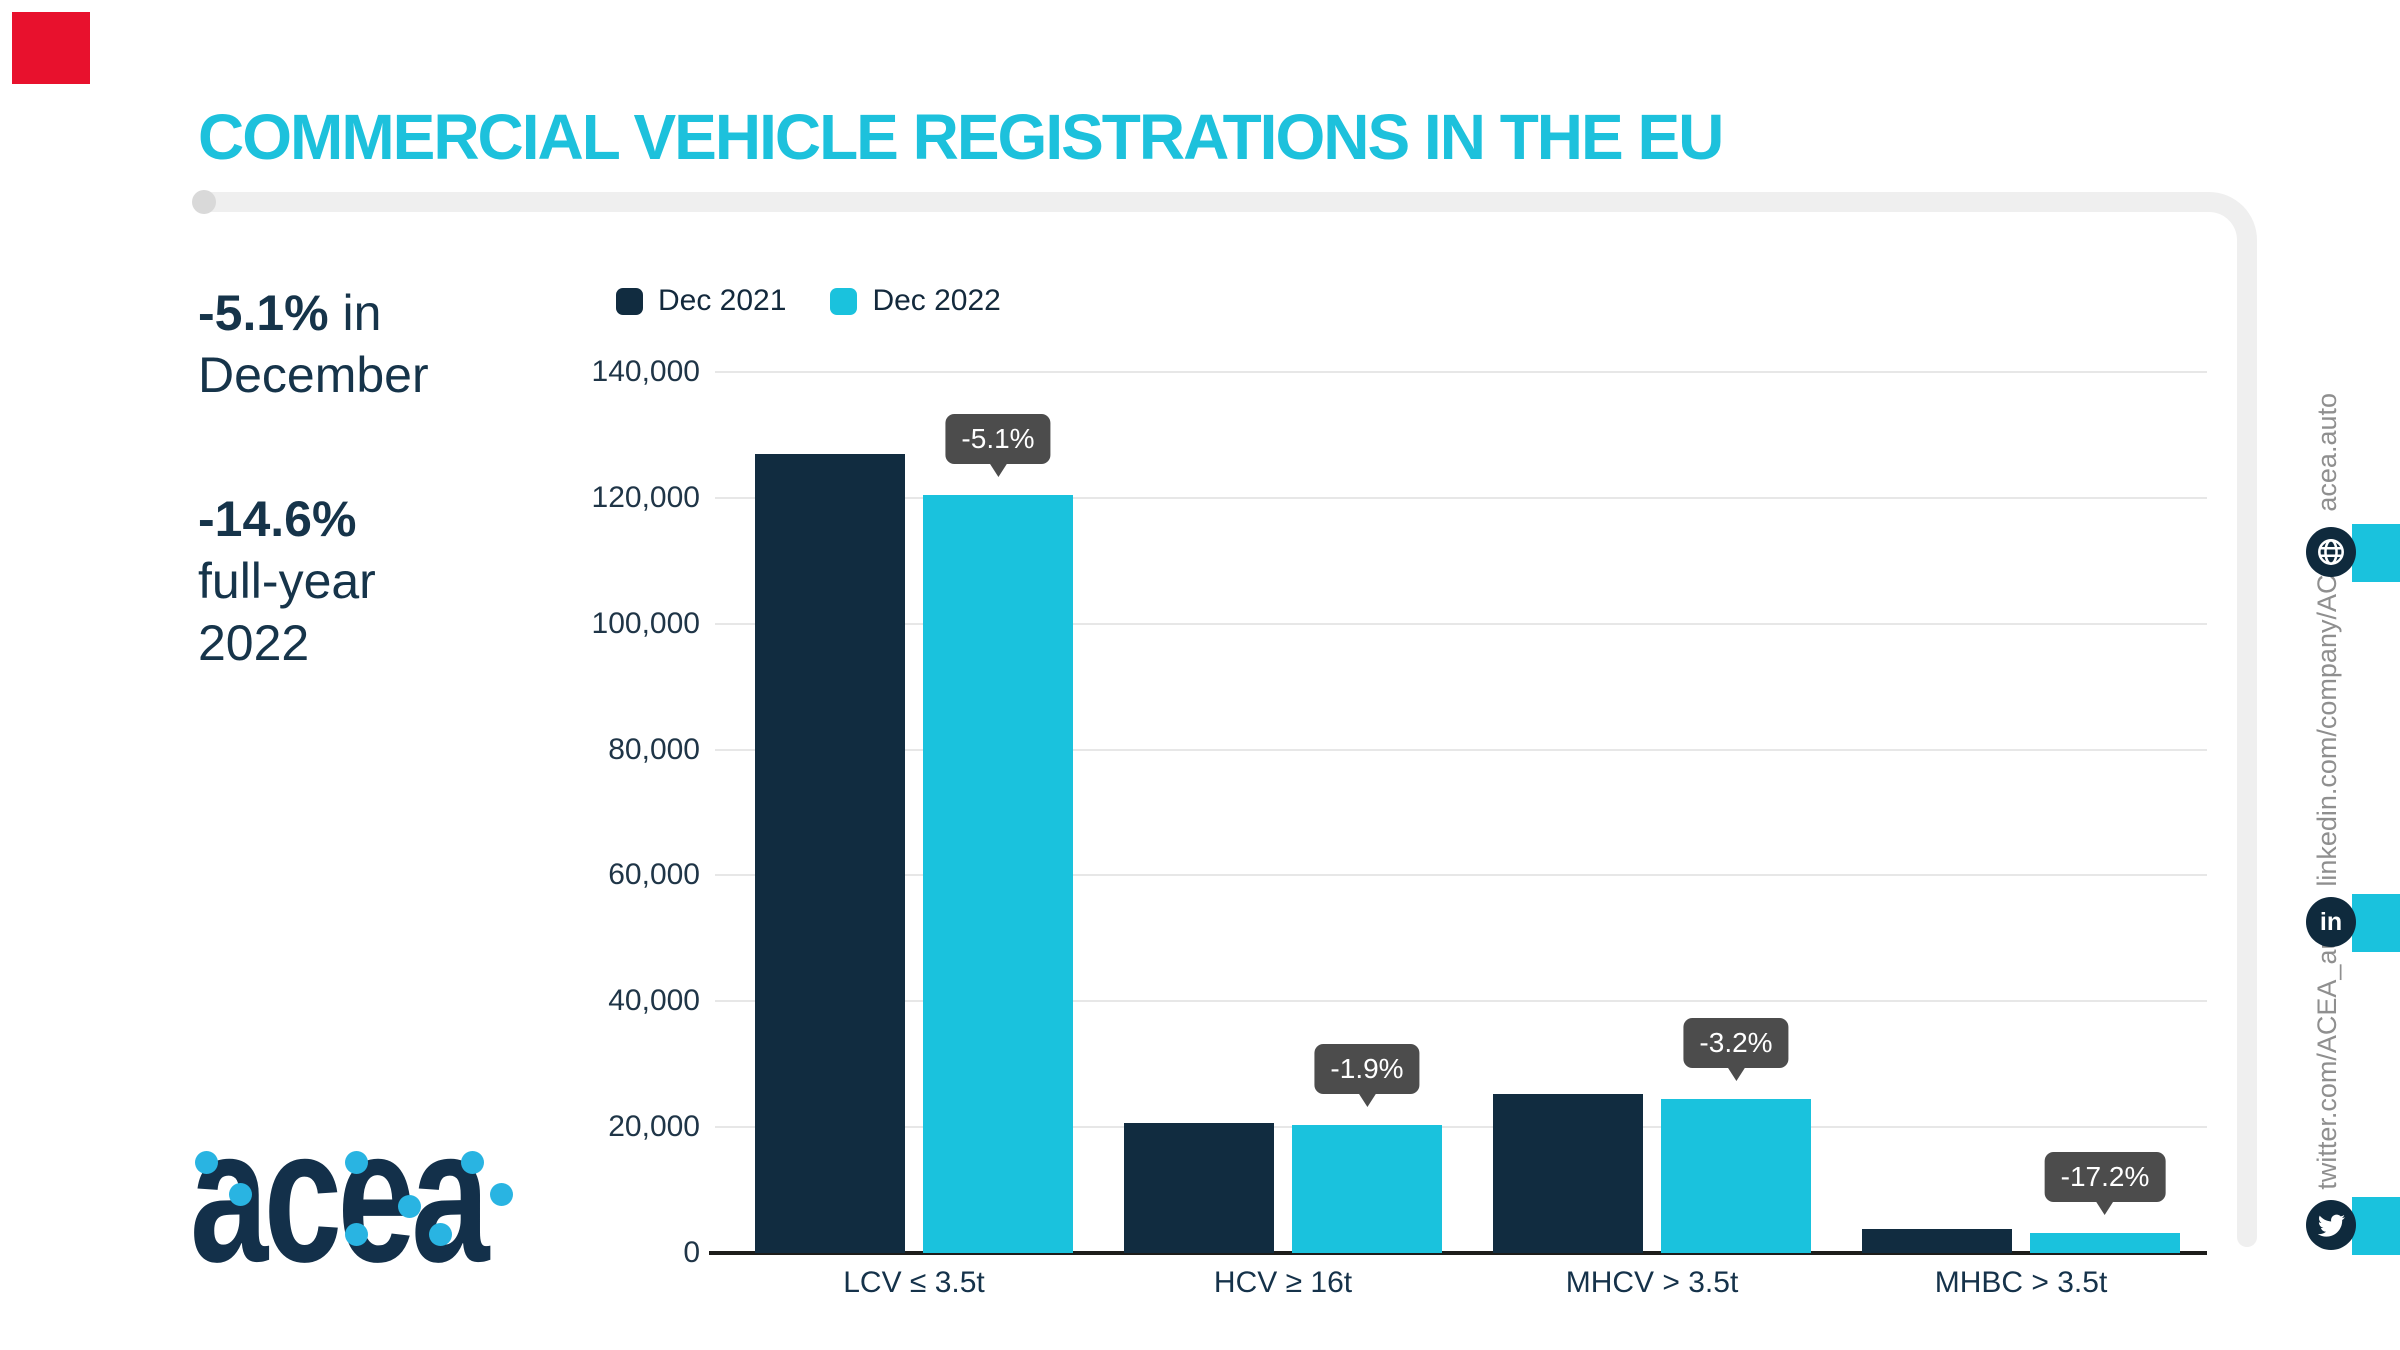 Image resolution: width=2400 pixels, height=1350 pixels. Describe the element at coordinates (2327, 452) in the screenshot. I see `website-link: acea.auto` at that location.